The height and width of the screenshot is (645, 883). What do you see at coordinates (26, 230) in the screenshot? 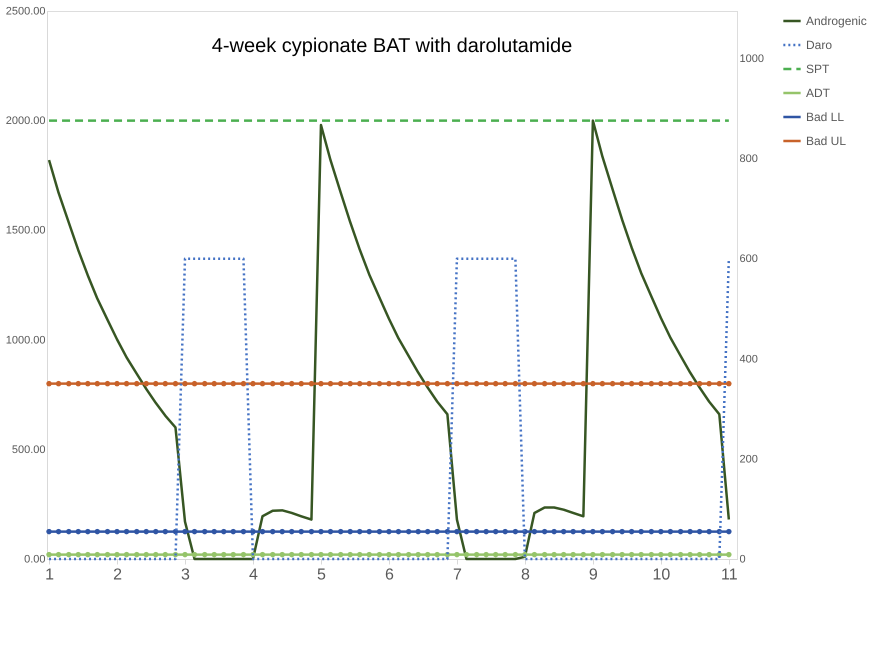
I see `y-tick-label: 1500.00` at bounding box center [26, 230].